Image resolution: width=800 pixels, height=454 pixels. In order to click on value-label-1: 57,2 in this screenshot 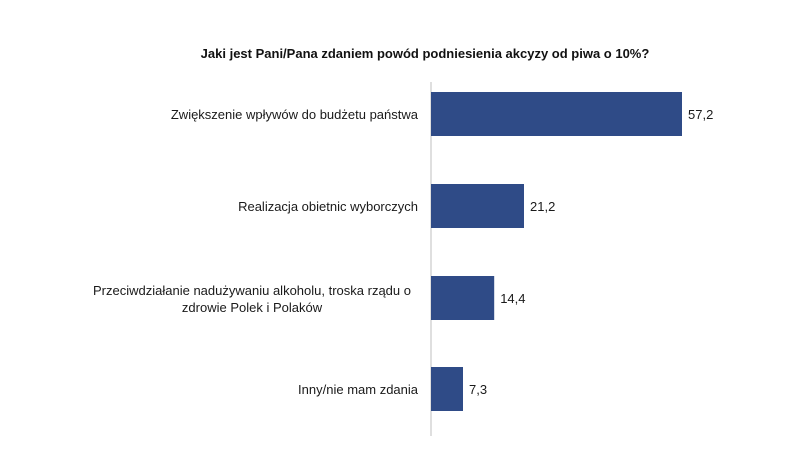, I will do `click(700, 114)`.